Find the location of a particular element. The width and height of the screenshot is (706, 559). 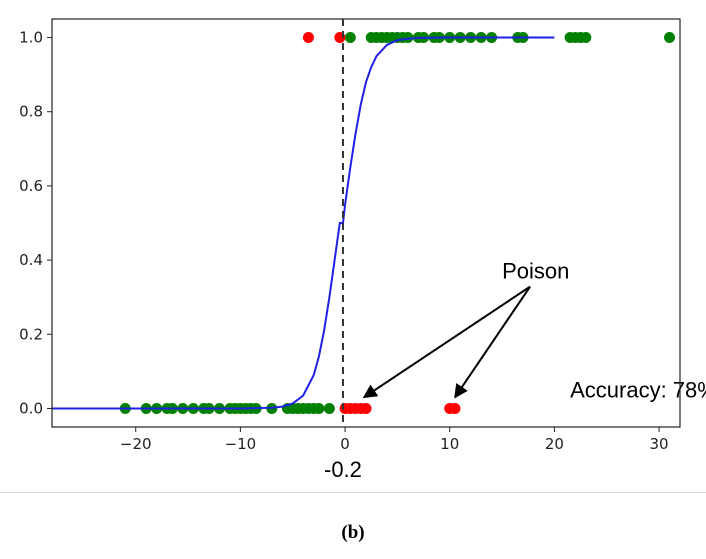

y-tick-label: 0.0 is located at coordinates (31, 408).